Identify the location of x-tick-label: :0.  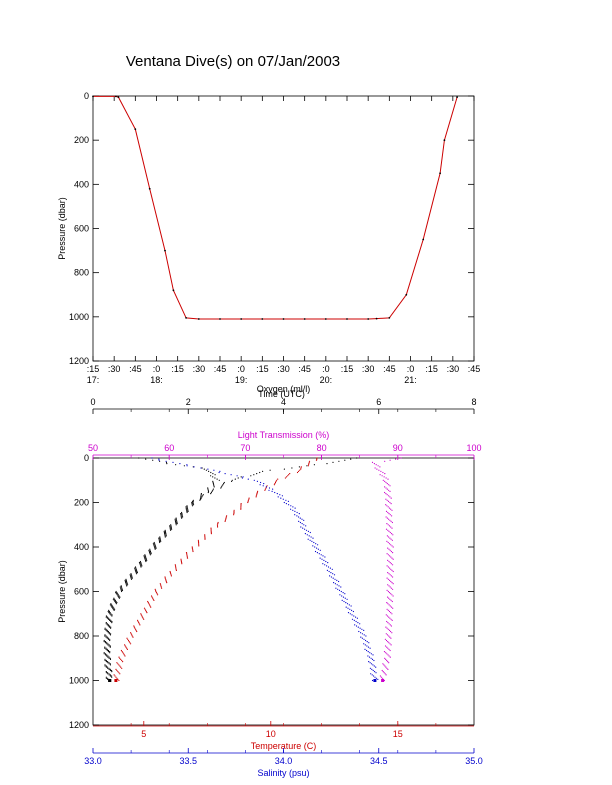
(241, 369).